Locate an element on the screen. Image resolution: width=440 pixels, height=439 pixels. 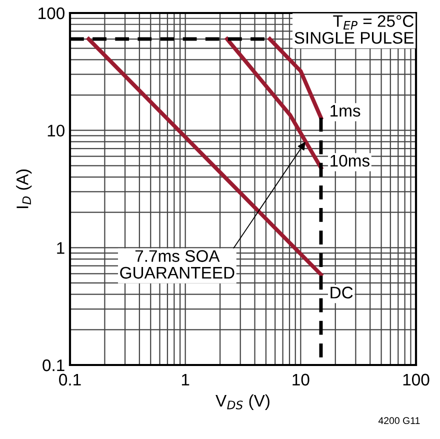
y-tick-label: 0.1 is located at coordinates (53, 365).